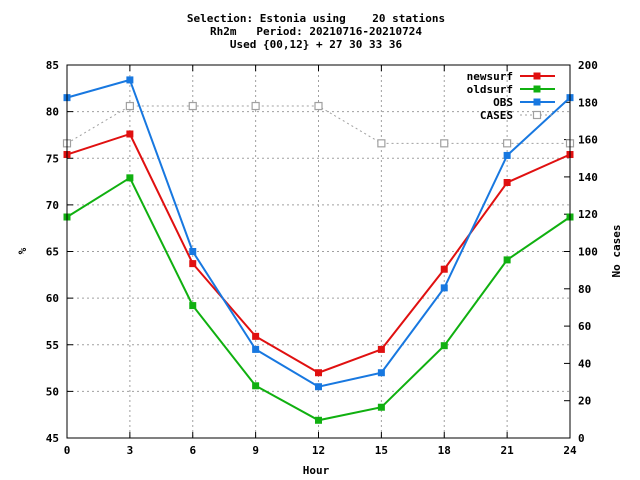 The width and height of the screenshot is (640, 480). What do you see at coordinates (52, 205) in the screenshot?
I see `y-tick-label: 70` at bounding box center [52, 205].